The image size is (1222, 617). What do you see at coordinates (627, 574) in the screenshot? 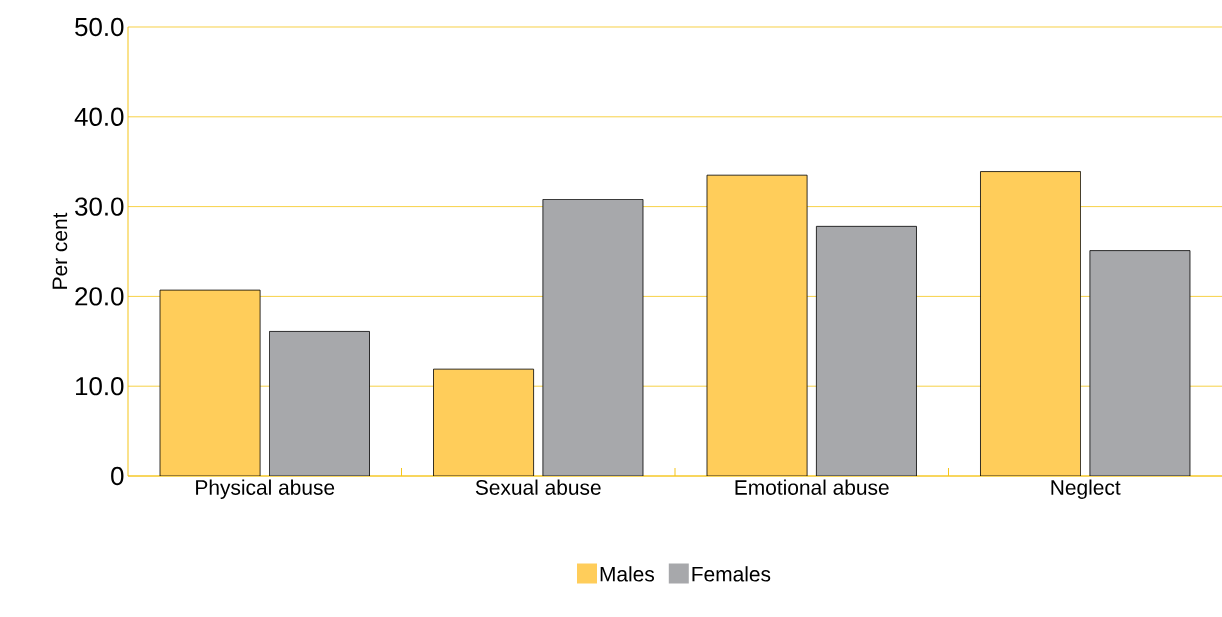
I see `legend-label: Males` at bounding box center [627, 574].